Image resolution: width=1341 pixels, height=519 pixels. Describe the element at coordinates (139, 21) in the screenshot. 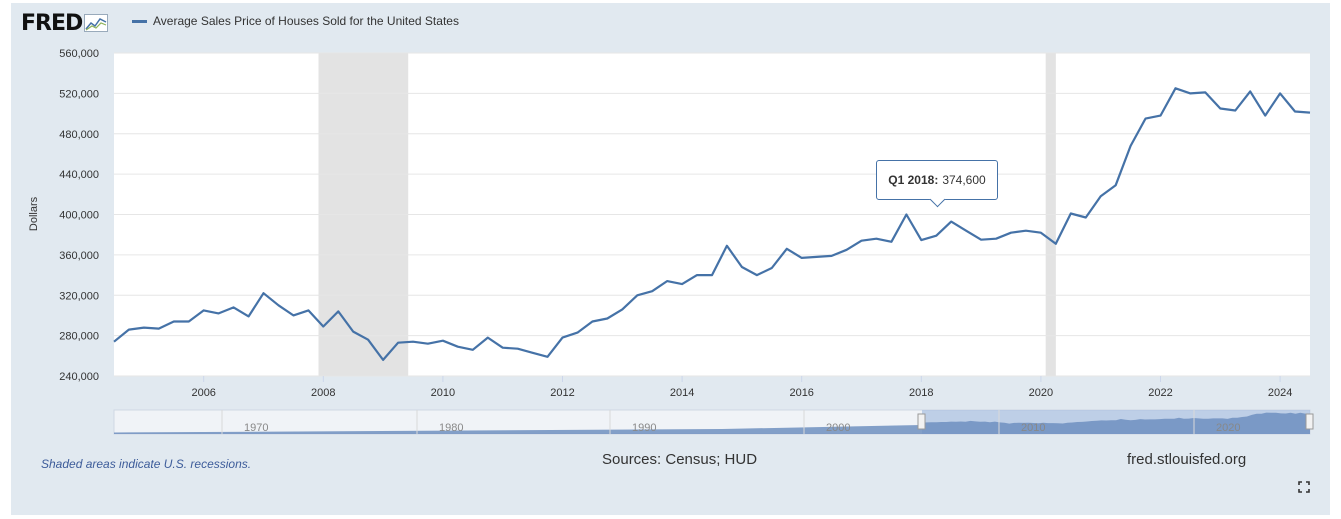

I see `legend-swatch` at that location.